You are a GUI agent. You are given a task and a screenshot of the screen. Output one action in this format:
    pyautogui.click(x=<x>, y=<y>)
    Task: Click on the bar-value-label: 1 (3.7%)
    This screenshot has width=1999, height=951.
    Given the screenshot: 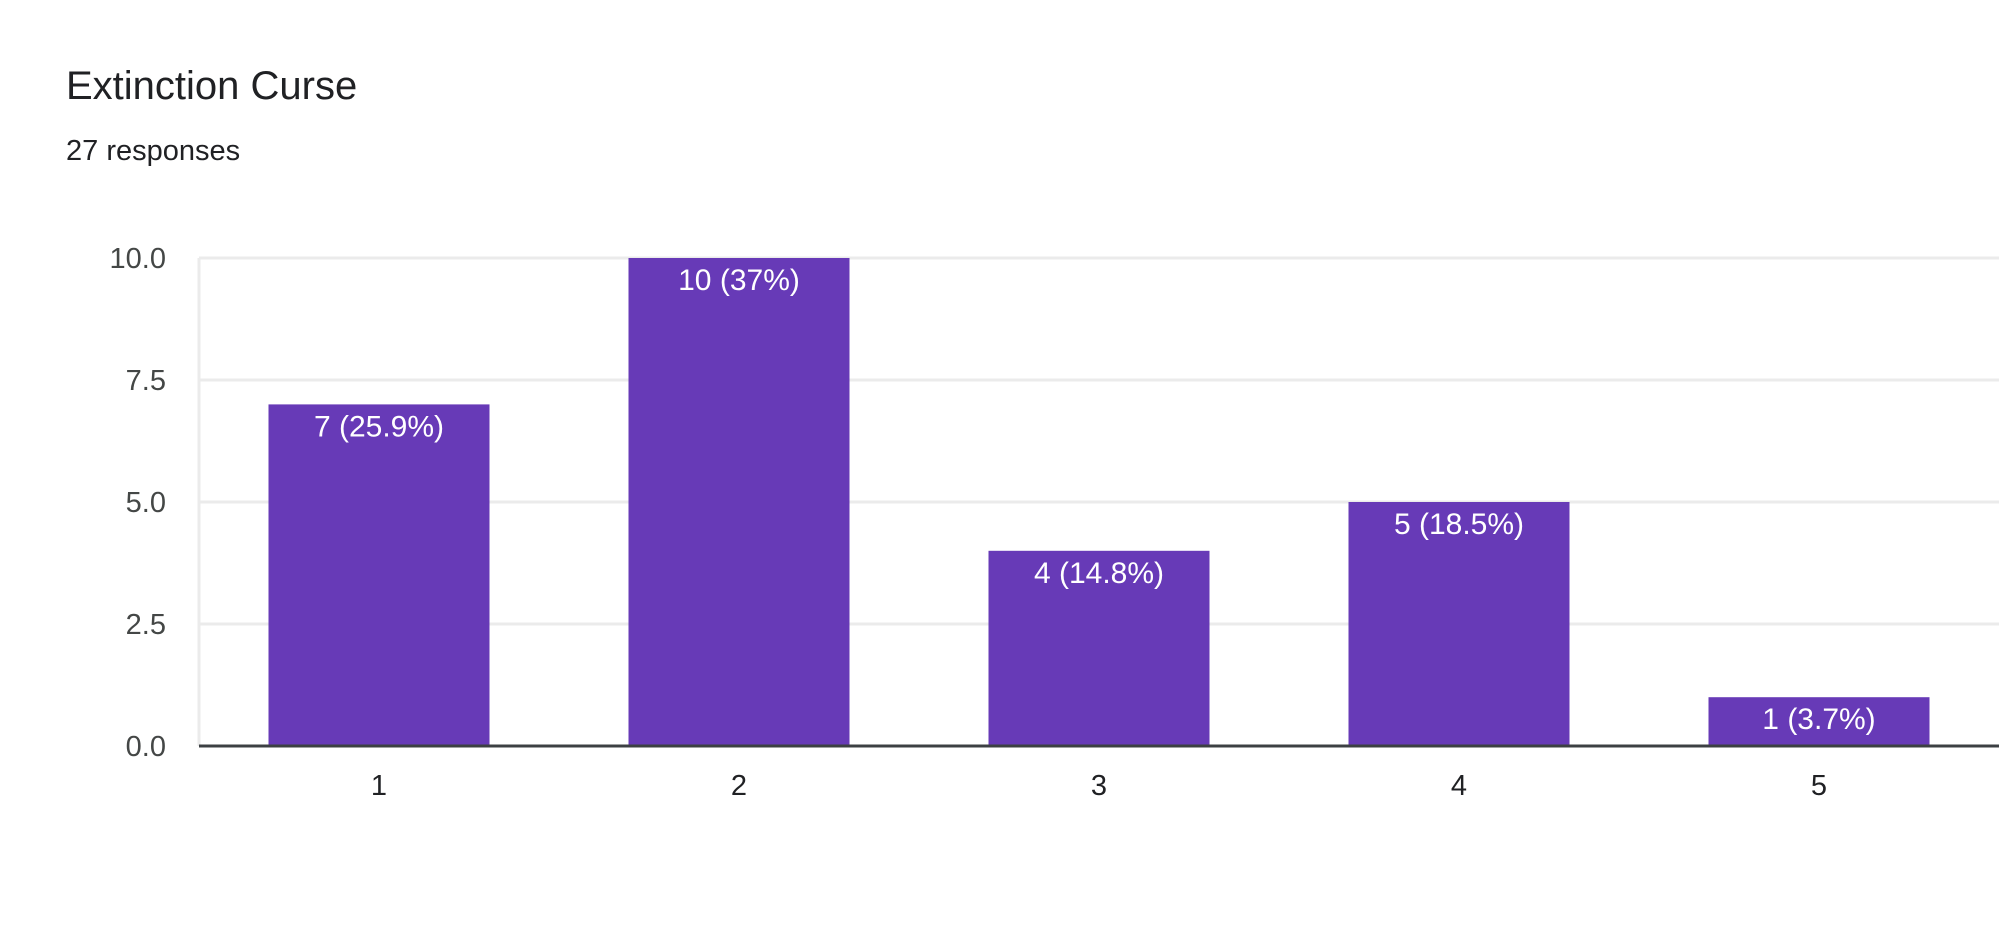 What is the action you would take?
    pyautogui.click(x=1818, y=719)
    